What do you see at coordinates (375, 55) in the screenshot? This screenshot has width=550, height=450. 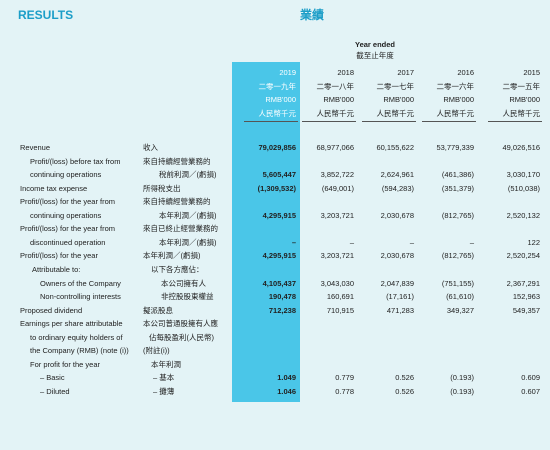 I see `period-zh: 截至止年度` at bounding box center [375, 55].